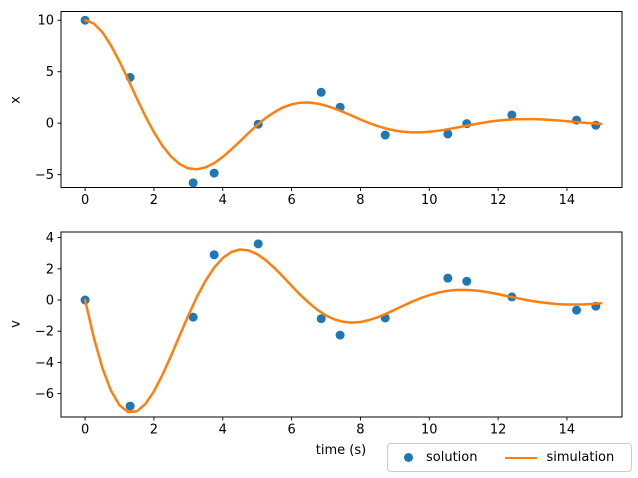 Image resolution: width=638 pixels, height=478 pixels. What do you see at coordinates (16, 100) in the screenshot?
I see `top-y-axis-label: x` at bounding box center [16, 100].